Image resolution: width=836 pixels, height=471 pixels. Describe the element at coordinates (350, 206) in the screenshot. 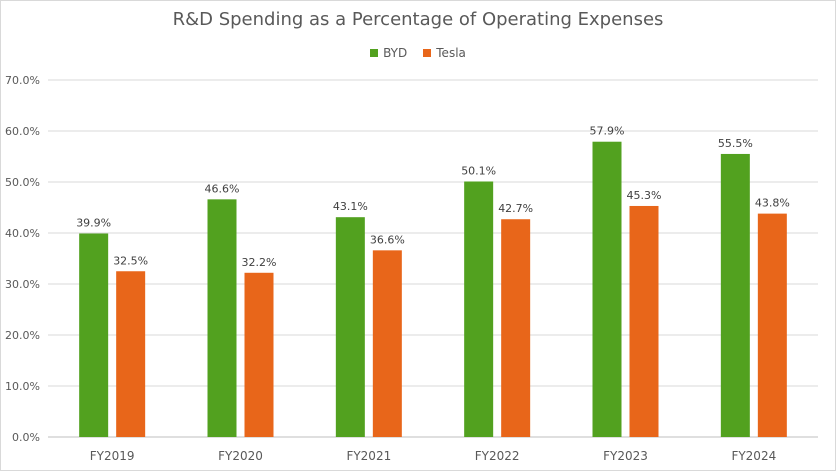

I see `data-label: 43.1%` at that location.